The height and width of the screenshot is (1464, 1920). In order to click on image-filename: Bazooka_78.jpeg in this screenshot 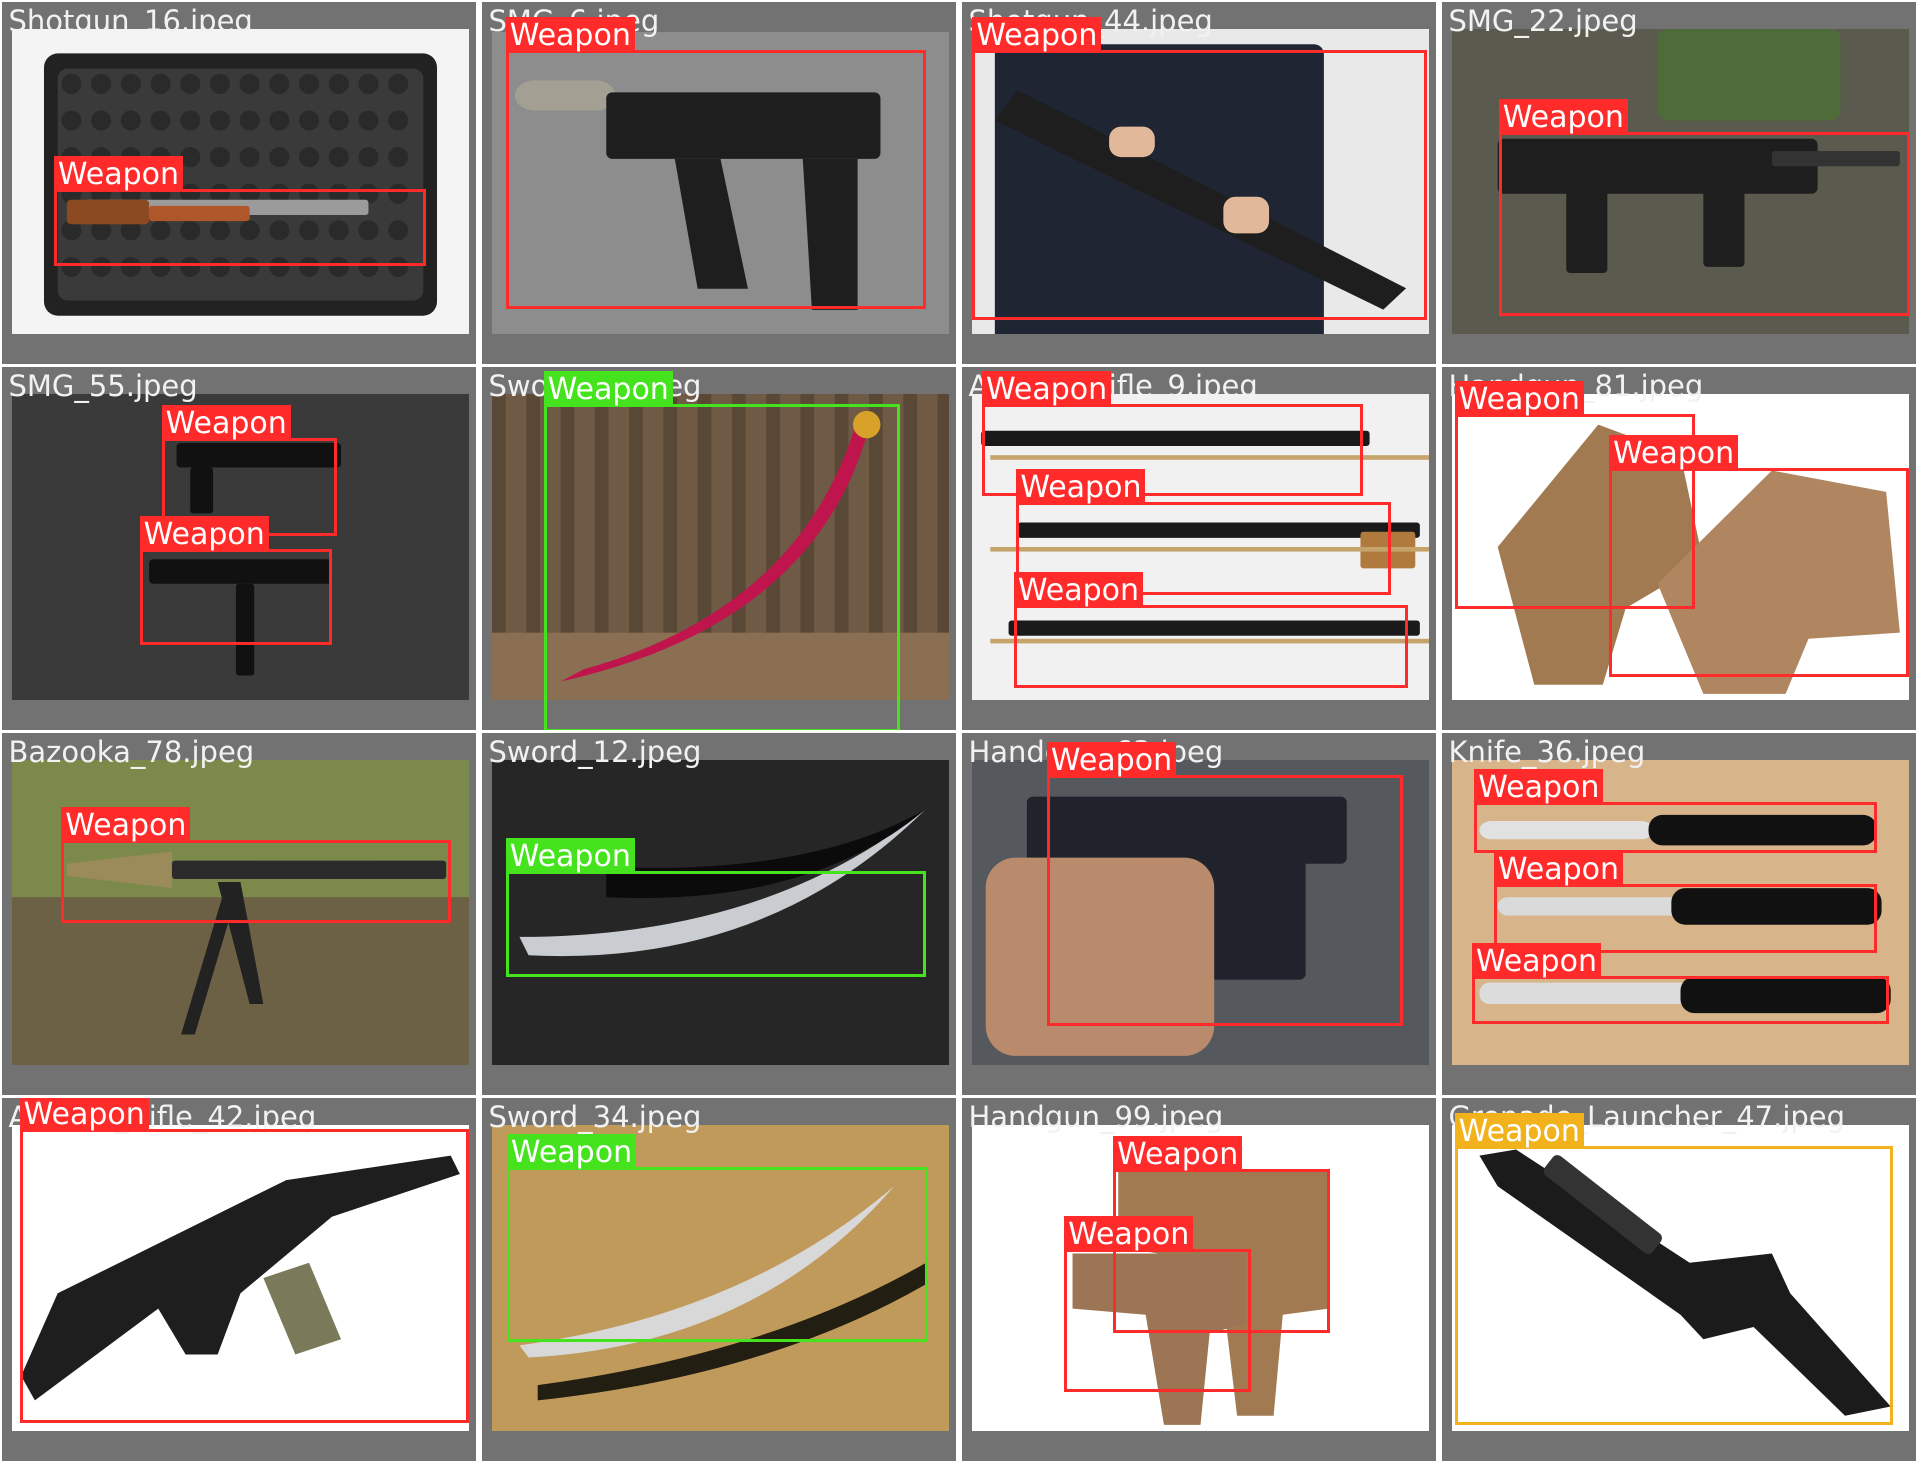, I will do `click(131, 752)`.